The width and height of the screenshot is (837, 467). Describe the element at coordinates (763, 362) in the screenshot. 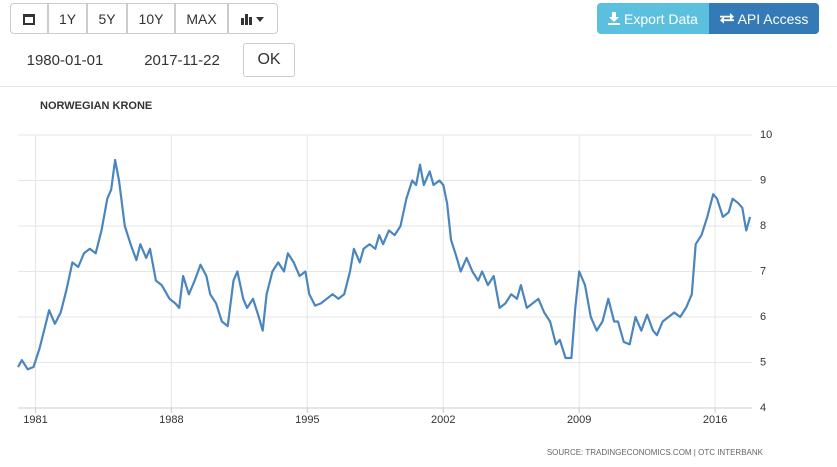

I see `y-tick-label: 5` at that location.